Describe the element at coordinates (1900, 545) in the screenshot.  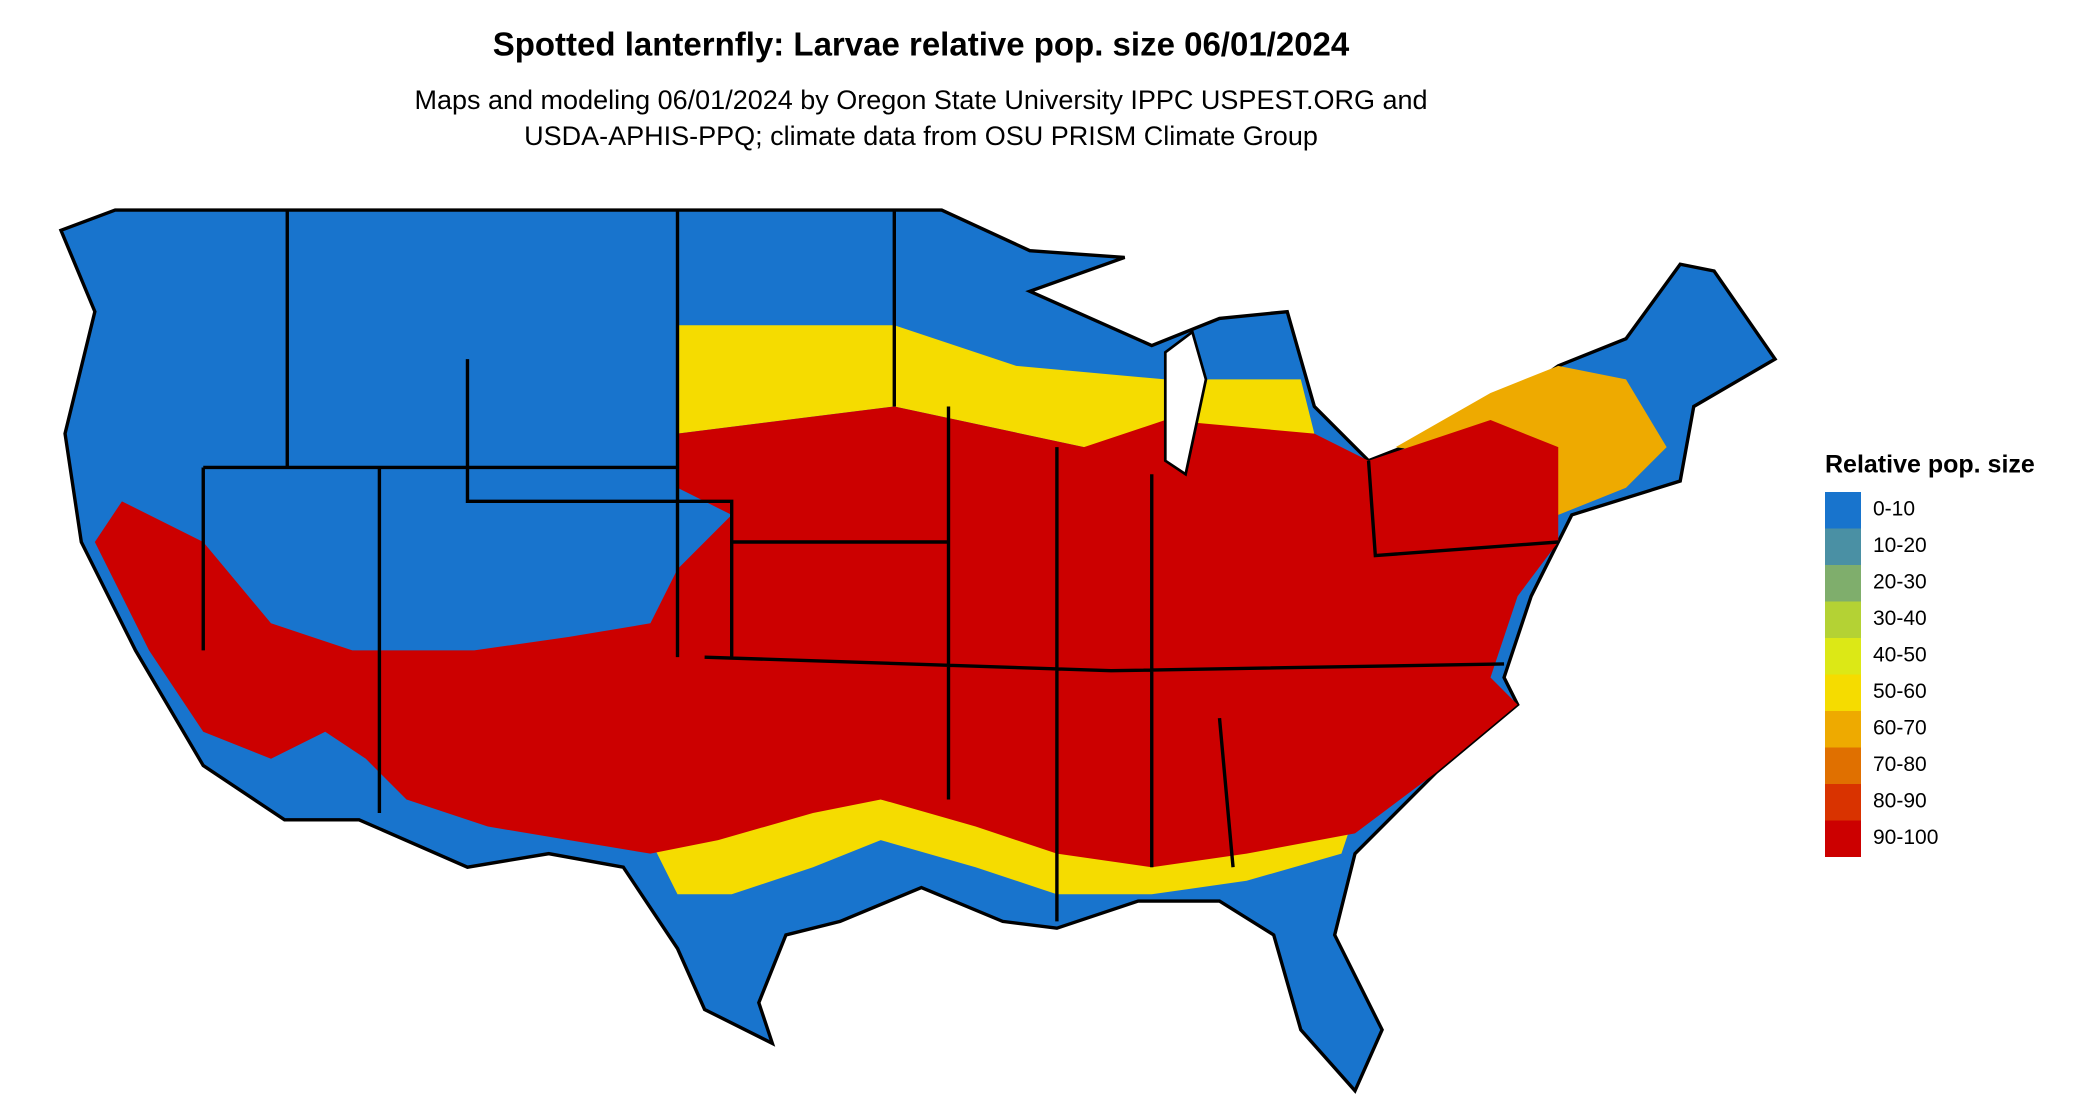
I see `legend-label: 10-20` at that location.